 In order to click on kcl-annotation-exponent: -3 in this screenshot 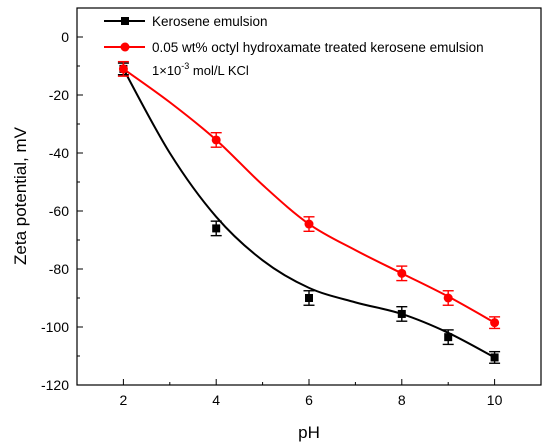, I will do `click(185, 66)`.